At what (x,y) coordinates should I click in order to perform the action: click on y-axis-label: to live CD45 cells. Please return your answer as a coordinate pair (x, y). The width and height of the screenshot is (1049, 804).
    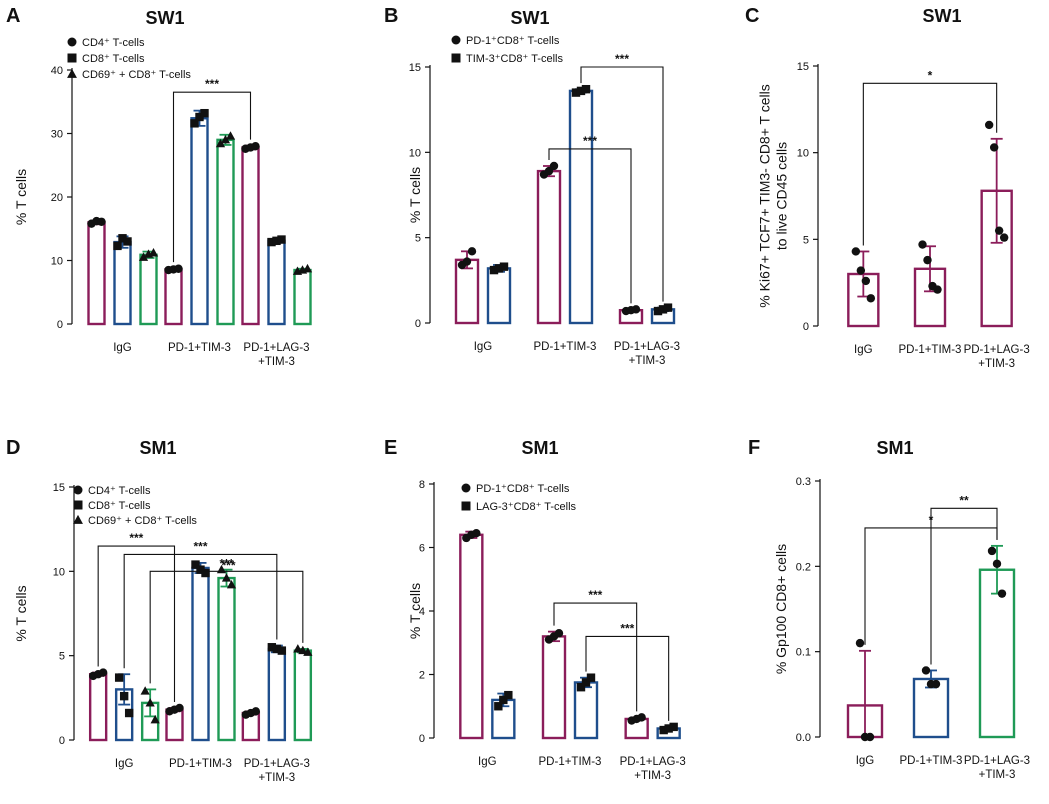
    Looking at the image, I should click on (782, 196).